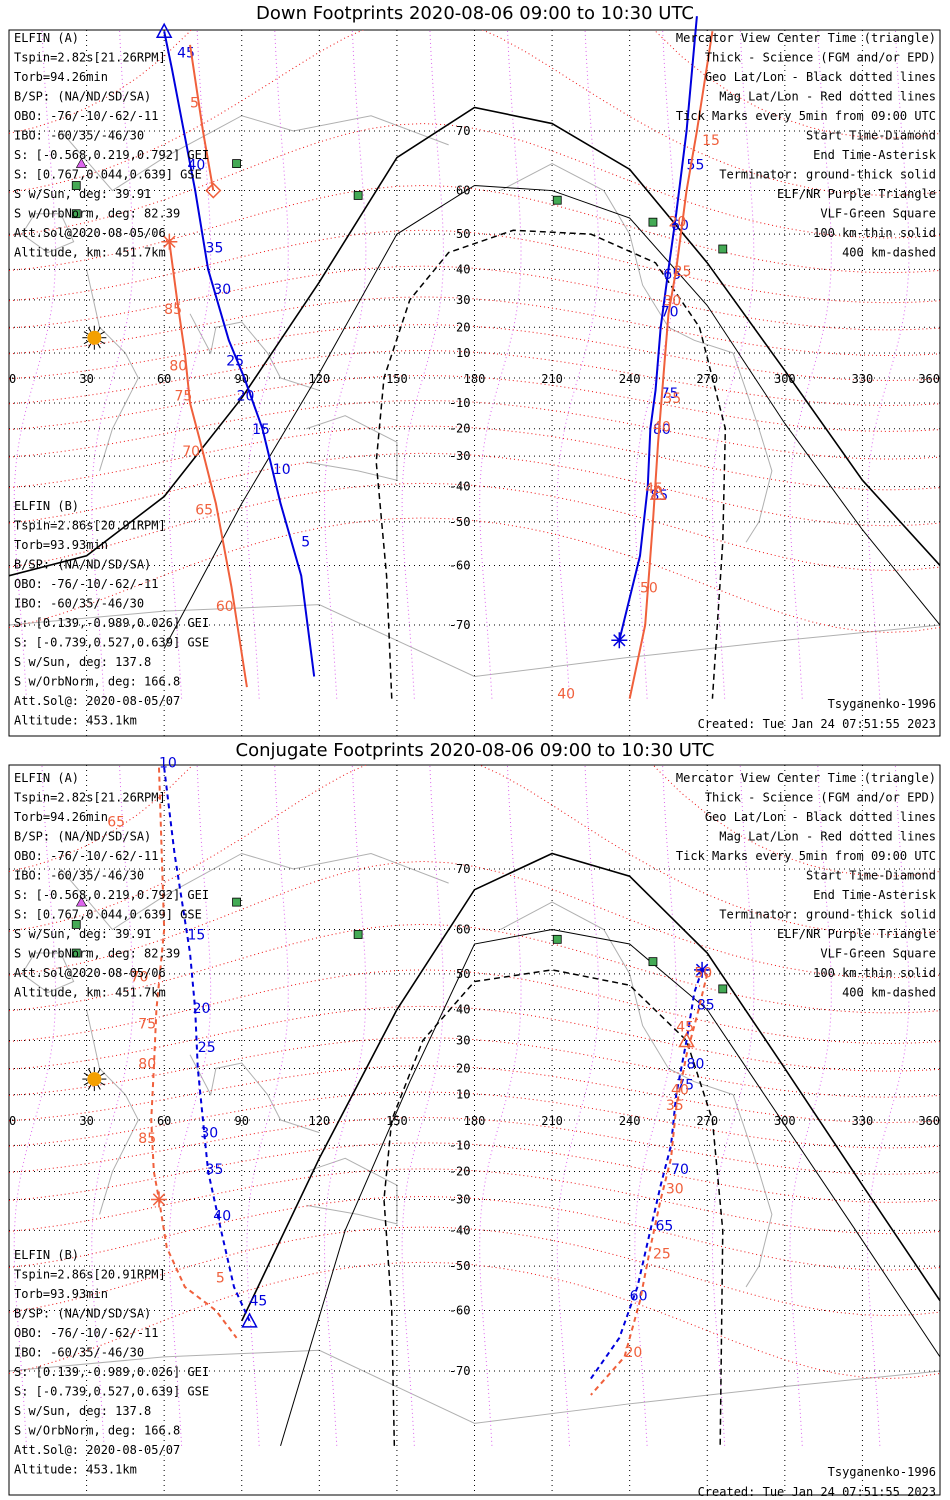 The width and height of the screenshot is (950, 1500). Describe the element at coordinates (90, 1275) in the screenshot. I see `elfin-b-info-line: Tspin=2.86s[20.91RPM]` at that location.